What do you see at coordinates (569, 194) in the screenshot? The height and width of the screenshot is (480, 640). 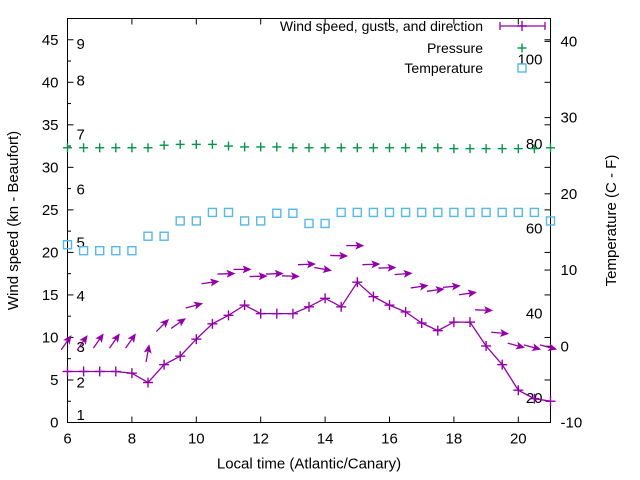 I see `y-right-tick-label: 20` at bounding box center [569, 194].